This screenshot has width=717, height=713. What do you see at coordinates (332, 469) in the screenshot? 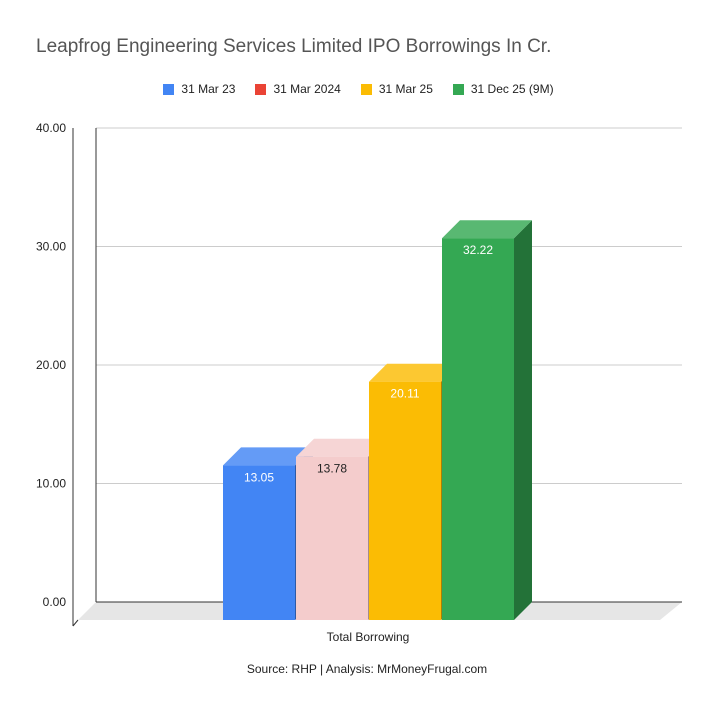
I see `data-label: 13.78` at bounding box center [332, 469].